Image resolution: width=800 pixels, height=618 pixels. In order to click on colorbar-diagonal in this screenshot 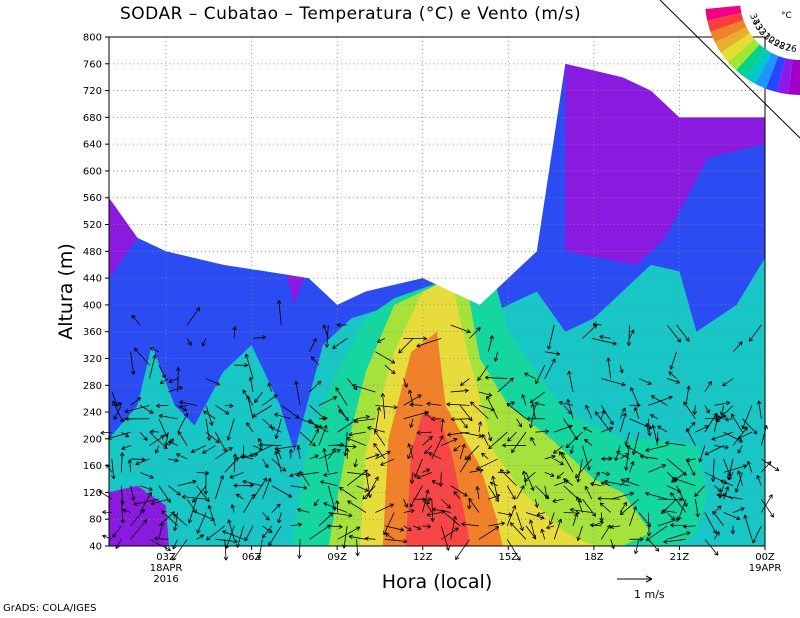, I will do `click(729, 69)`.